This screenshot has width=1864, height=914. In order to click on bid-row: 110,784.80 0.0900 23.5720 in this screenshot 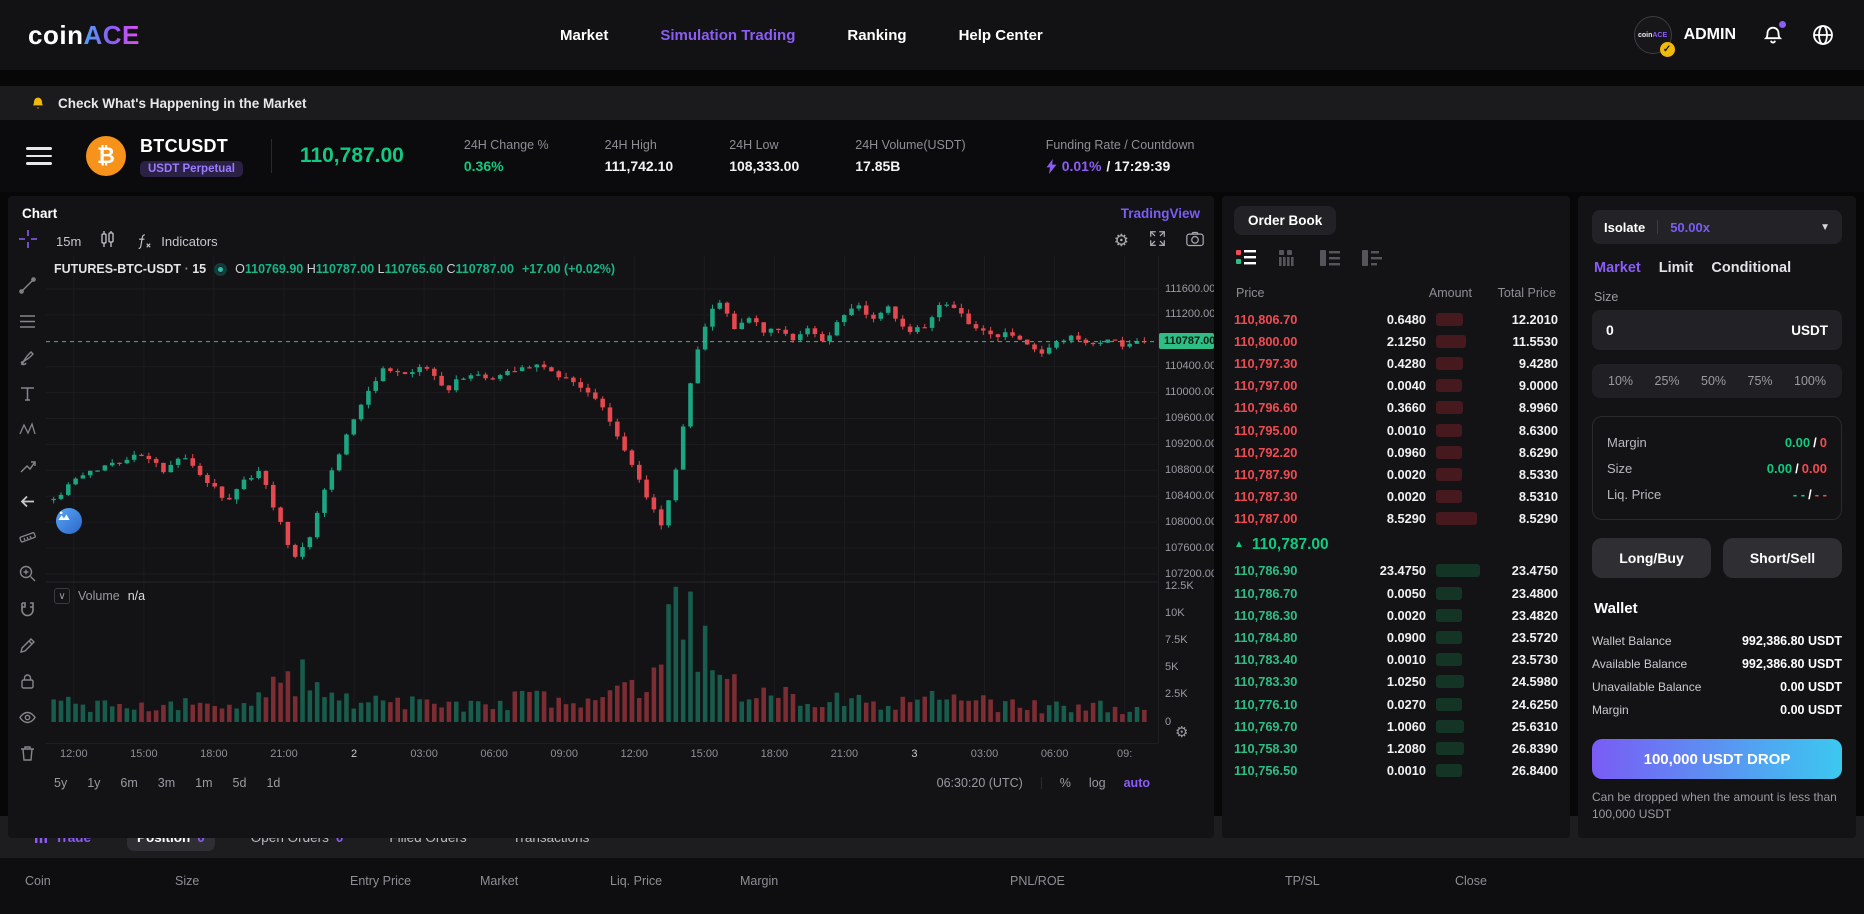, I will do `click(1396, 638)`.